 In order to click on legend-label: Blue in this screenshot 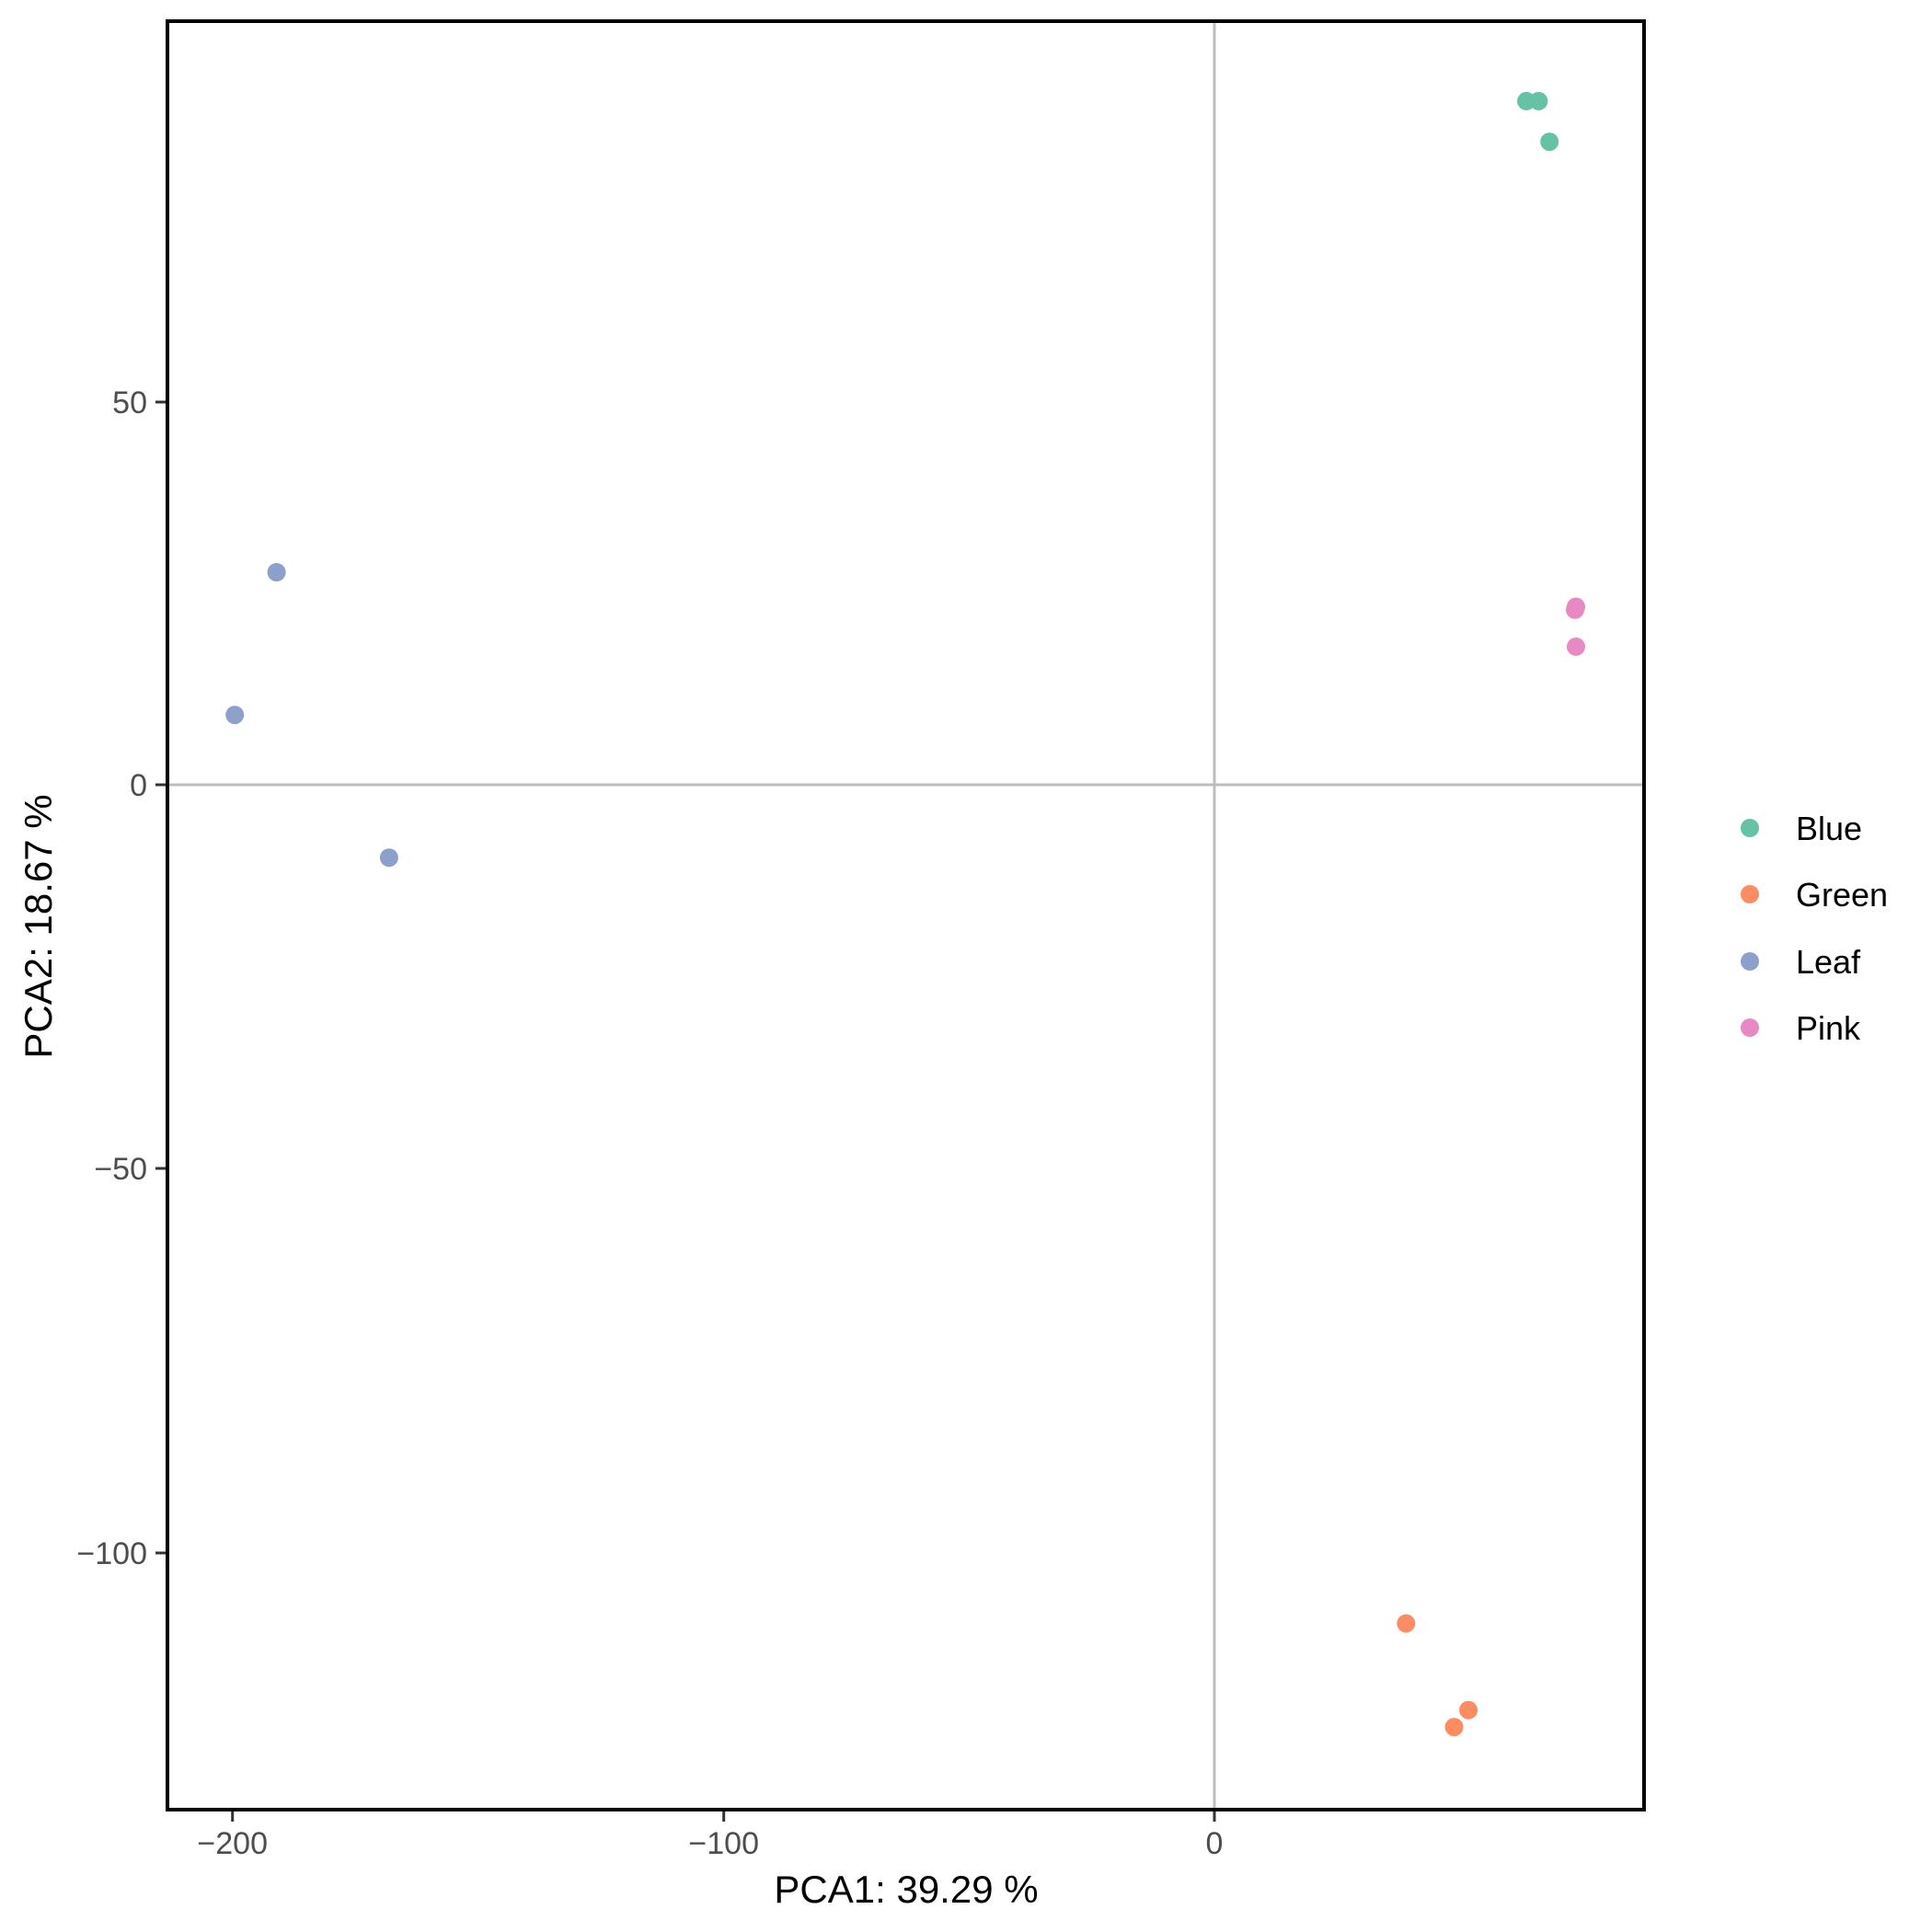, I will do `click(1829, 828)`.